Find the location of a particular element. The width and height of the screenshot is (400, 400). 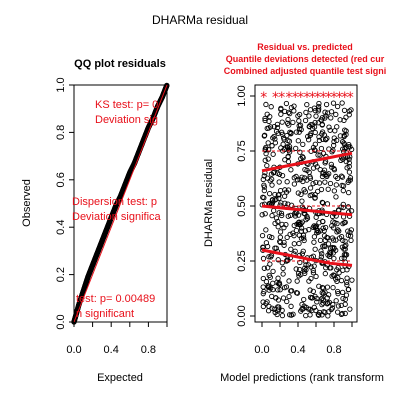

qq-x-tick-label: 0.4 is located at coordinates (111, 350).